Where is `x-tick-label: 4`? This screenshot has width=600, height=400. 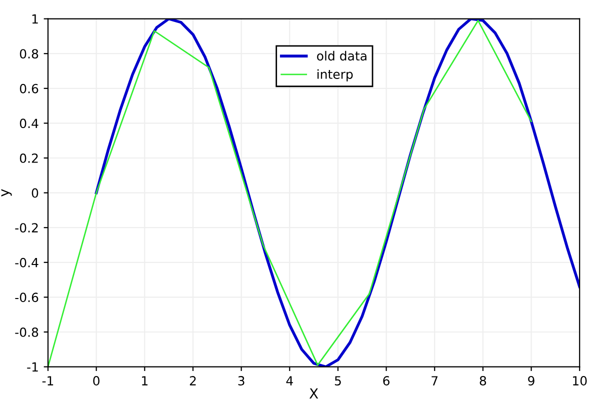
x-tick-label: 4 is located at coordinates (289, 381).